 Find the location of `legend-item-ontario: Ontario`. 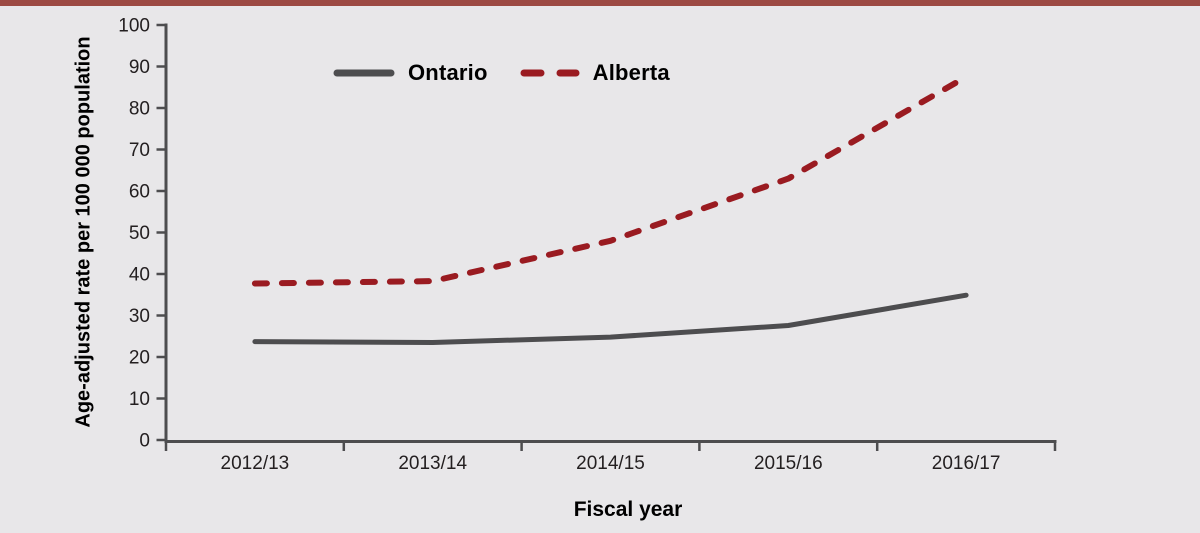

legend-item-ontario: Ontario is located at coordinates (410, 73).